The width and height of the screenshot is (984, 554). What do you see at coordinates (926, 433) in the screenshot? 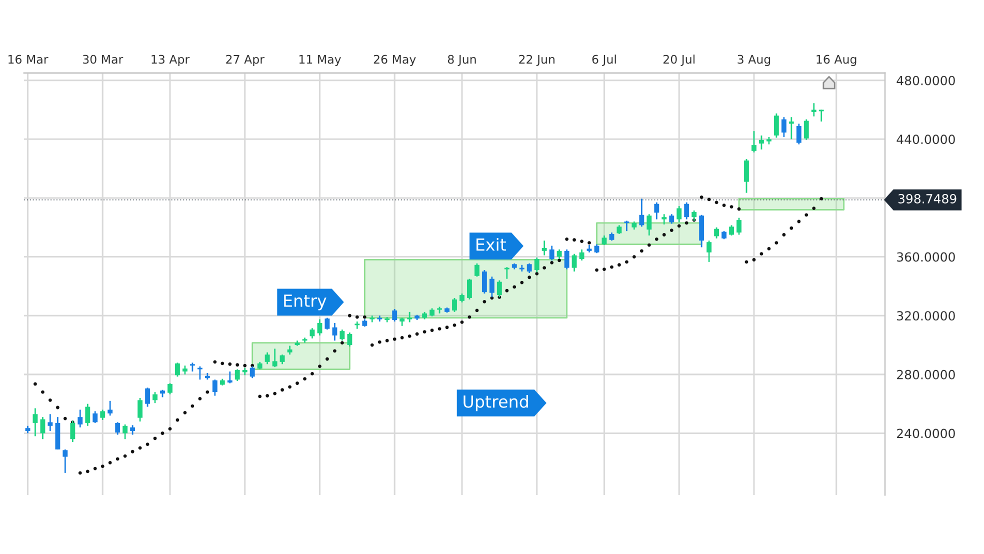
I see `y-tick-label: 240.0000` at bounding box center [926, 433].